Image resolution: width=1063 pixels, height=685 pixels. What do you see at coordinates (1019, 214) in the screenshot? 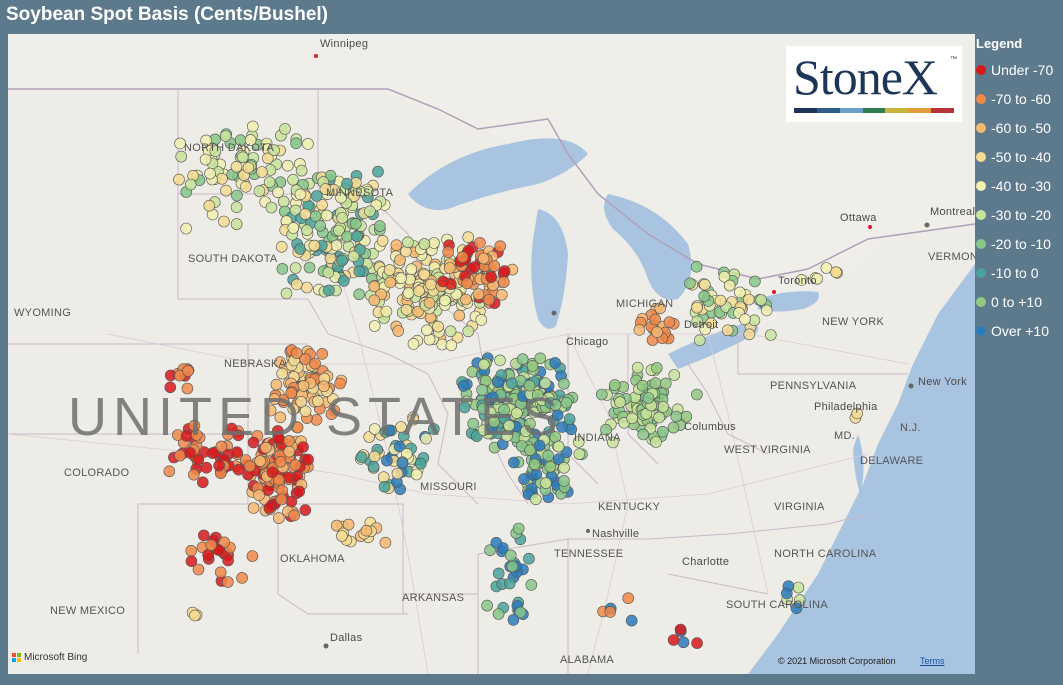
I see `legend-item: -30 to -20` at bounding box center [1019, 214].